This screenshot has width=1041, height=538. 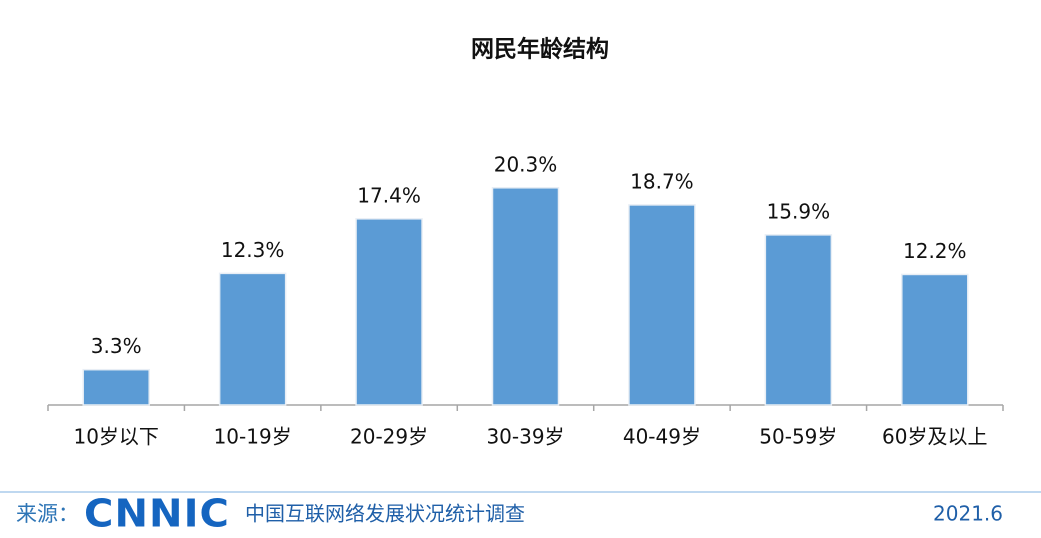 What do you see at coordinates (116, 346) in the screenshot?
I see `value-label: 3.3%` at bounding box center [116, 346].